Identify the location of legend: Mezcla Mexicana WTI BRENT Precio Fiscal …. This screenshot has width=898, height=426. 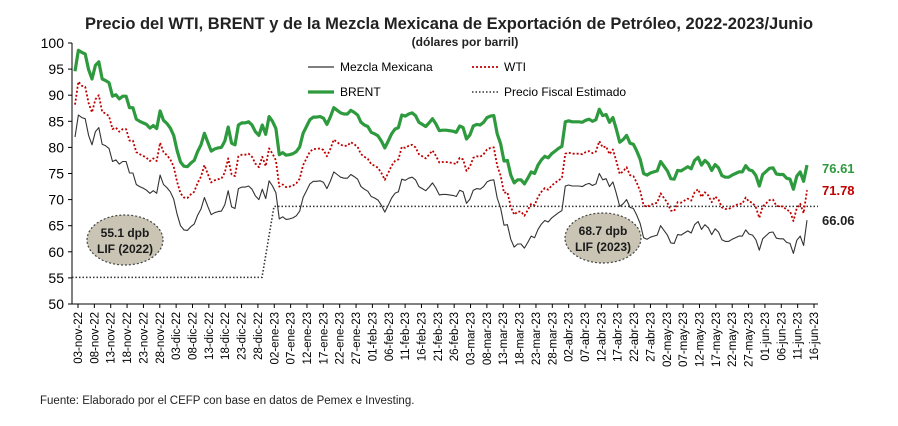
(467, 79).